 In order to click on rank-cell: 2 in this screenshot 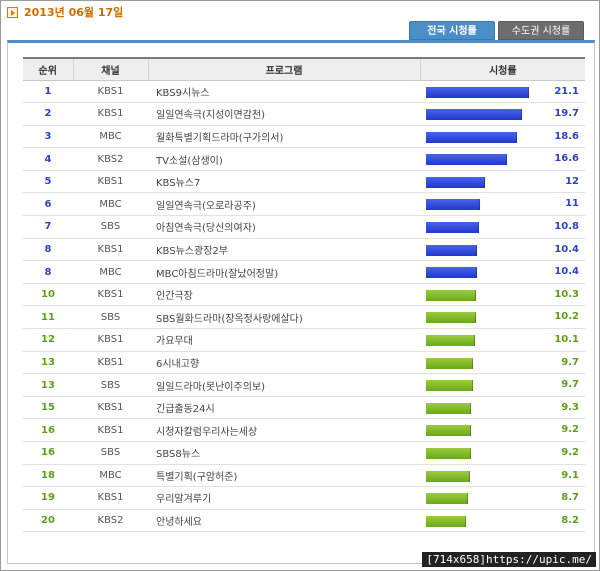, I will do `click(48, 114)`.